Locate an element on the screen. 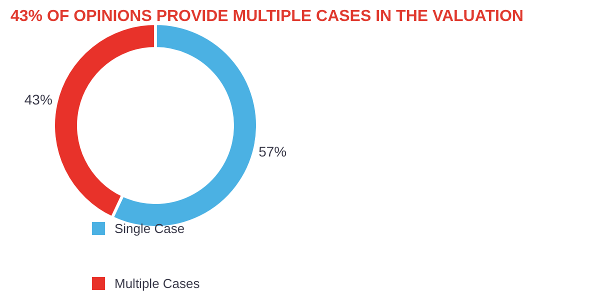 The height and width of the screenshot is (301, 600). data-label: 43% is located at coordinates (38, 99).